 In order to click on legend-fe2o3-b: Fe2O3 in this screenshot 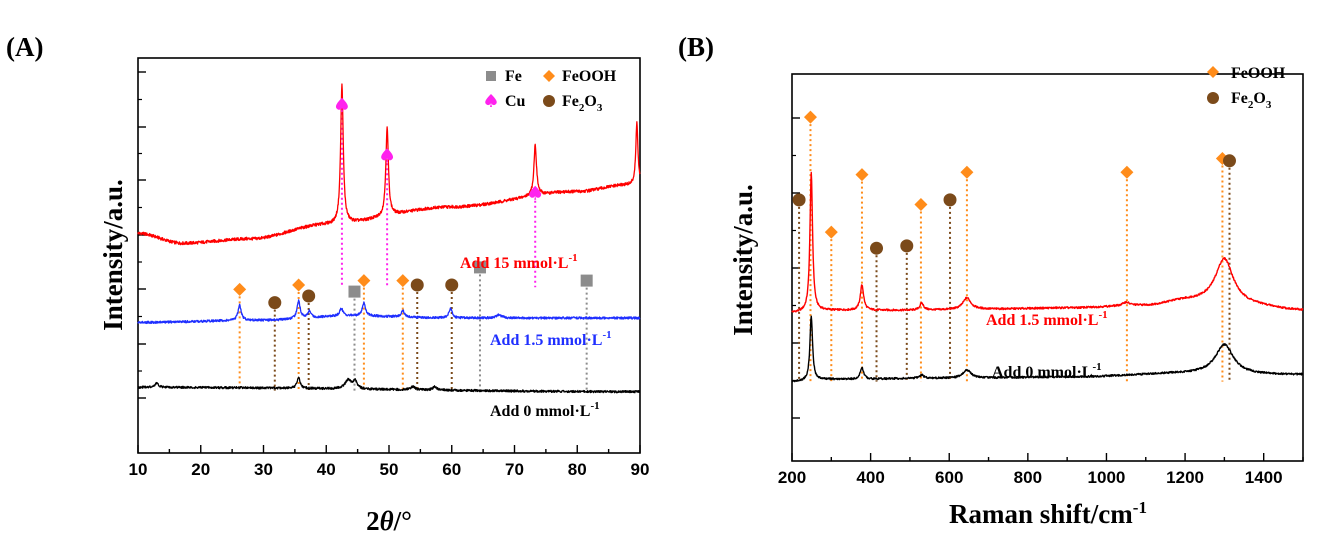, I will do `click(1251, 100)`.